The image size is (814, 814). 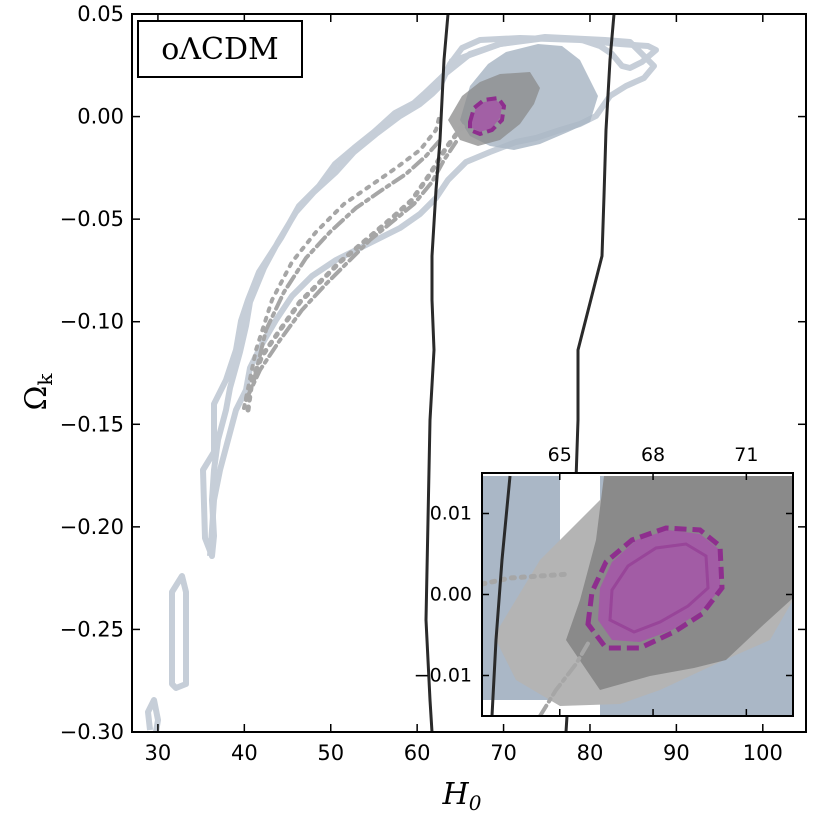 I want to click on inset-purple-filled, so click(x=659, y=586).